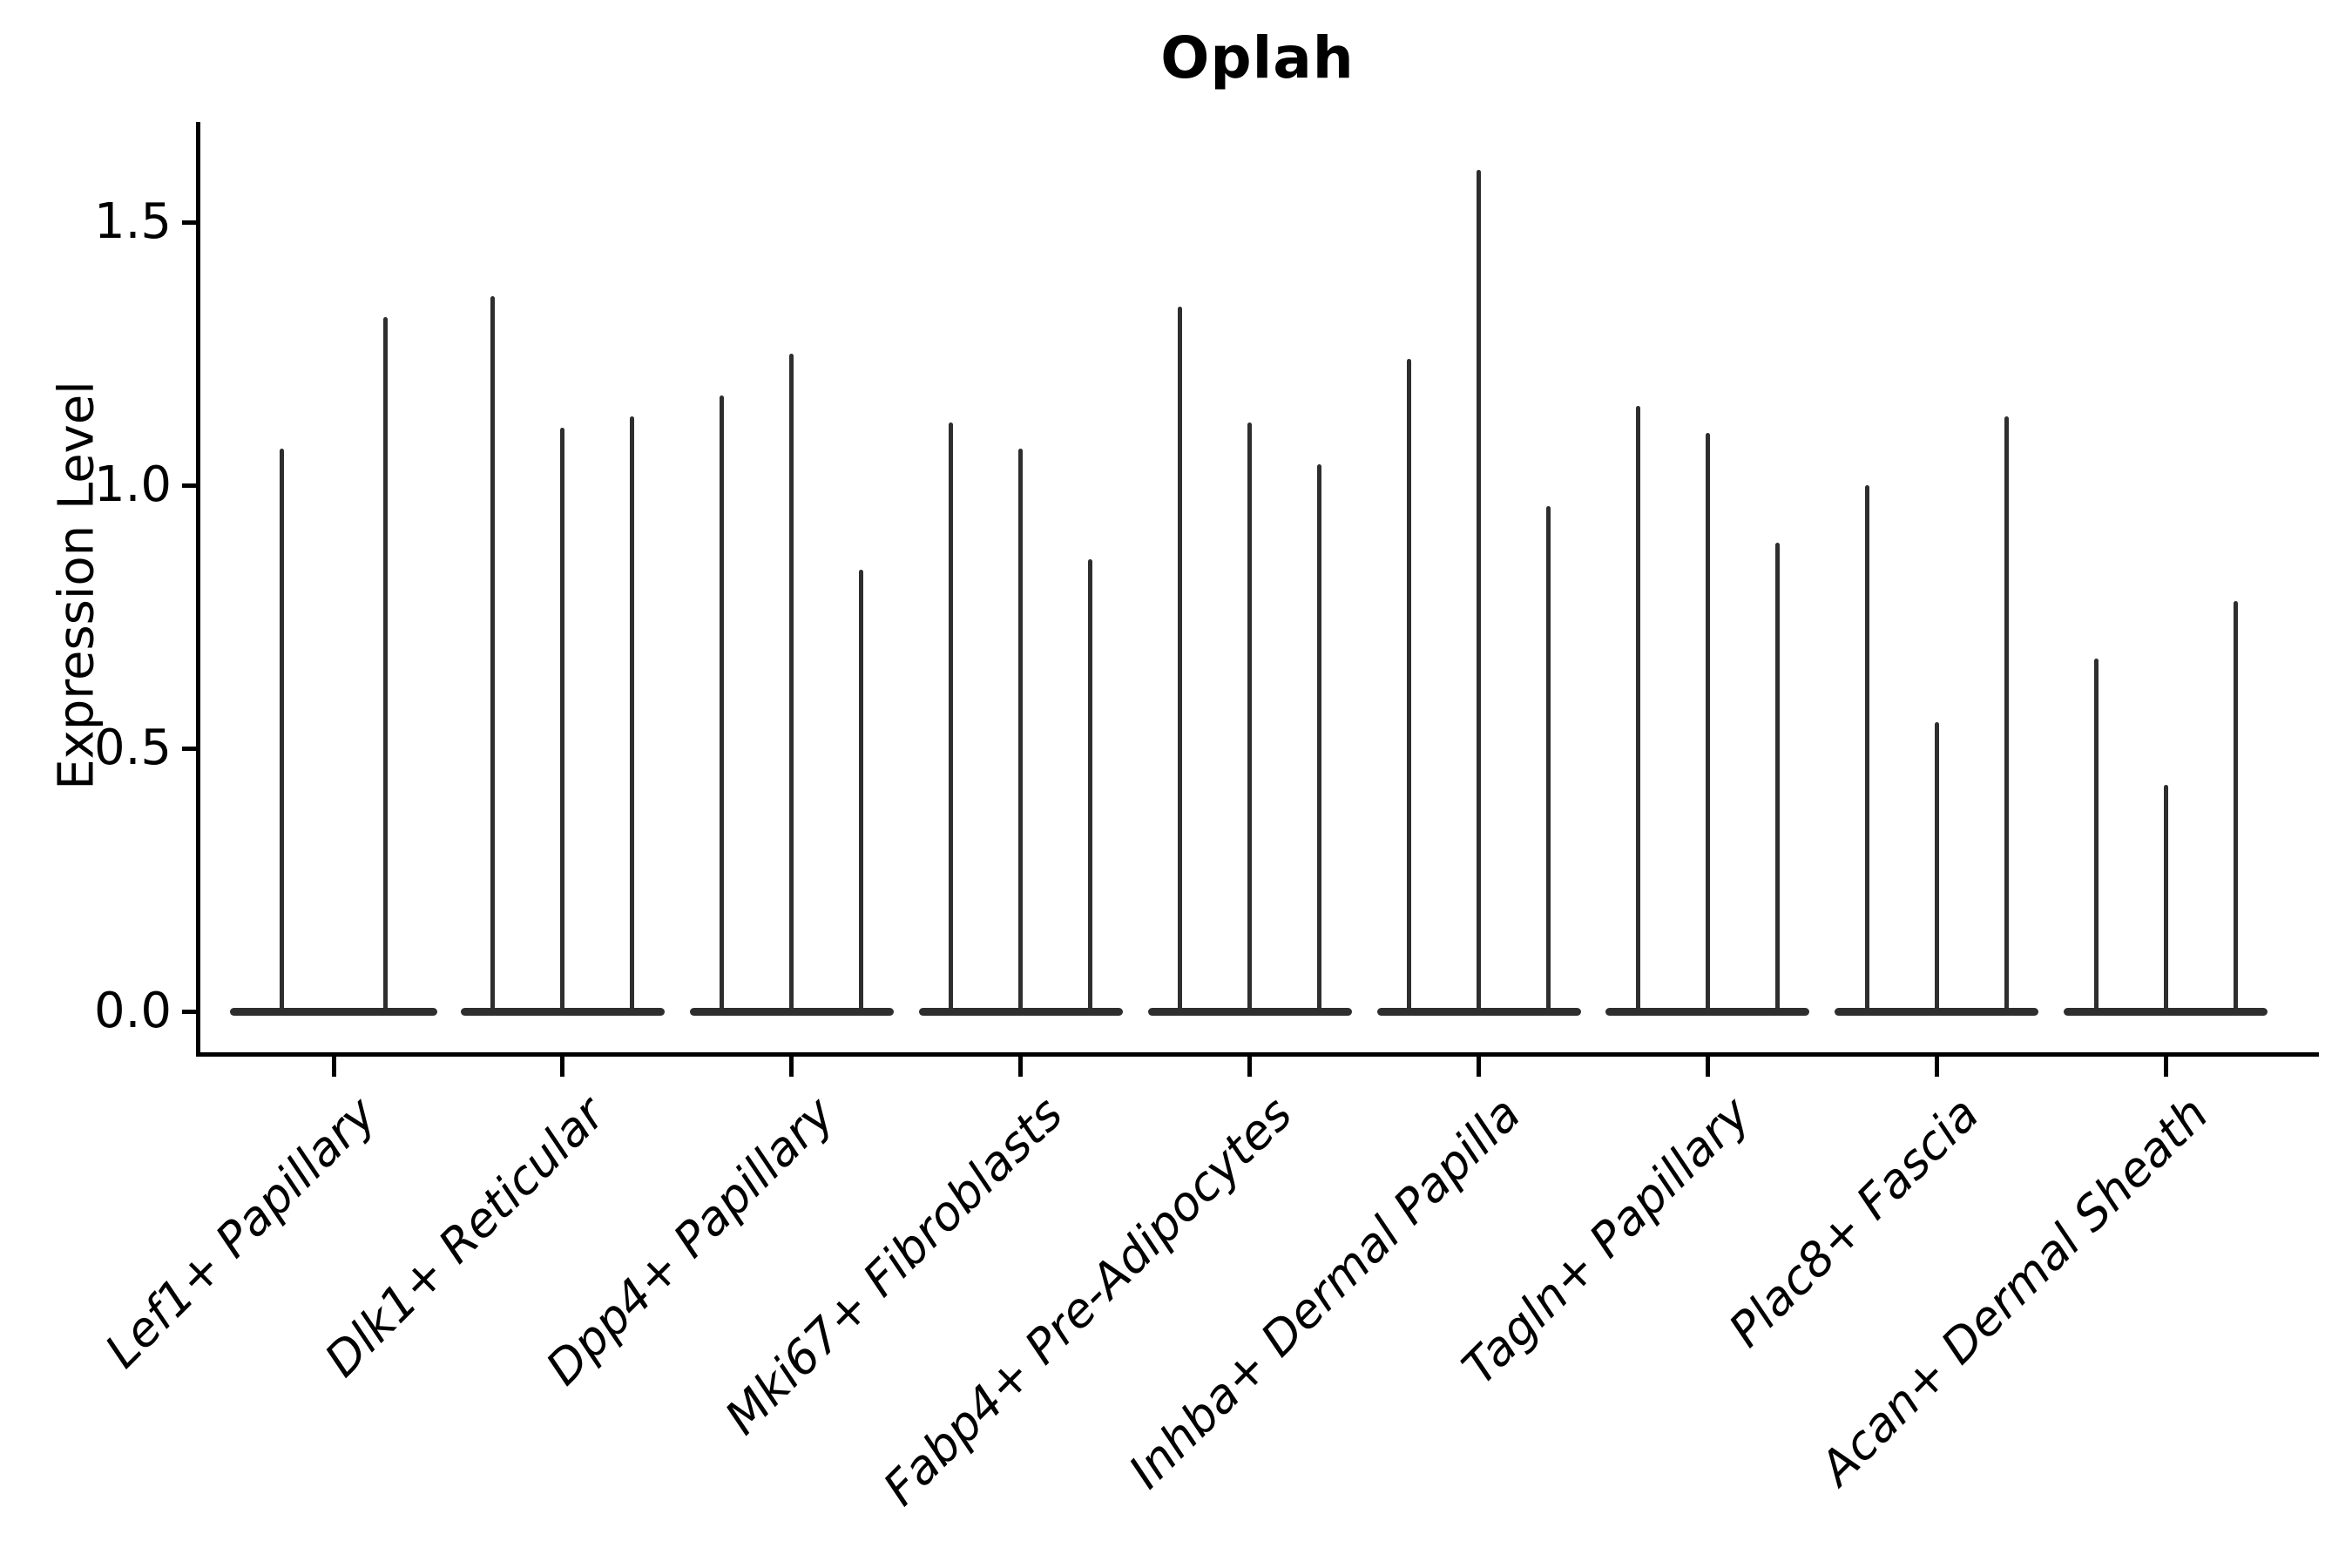 The image size is (2352, 1568). I want to click on y-tick-label: 0.5, so click(132, 748).